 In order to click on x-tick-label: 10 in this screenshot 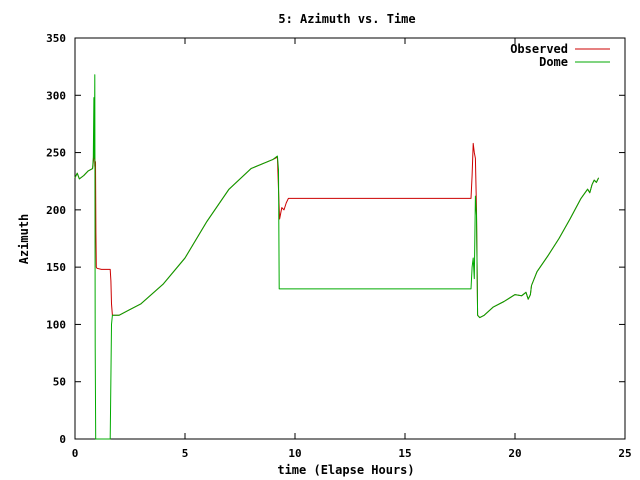, I will do `click(294, 453)`.